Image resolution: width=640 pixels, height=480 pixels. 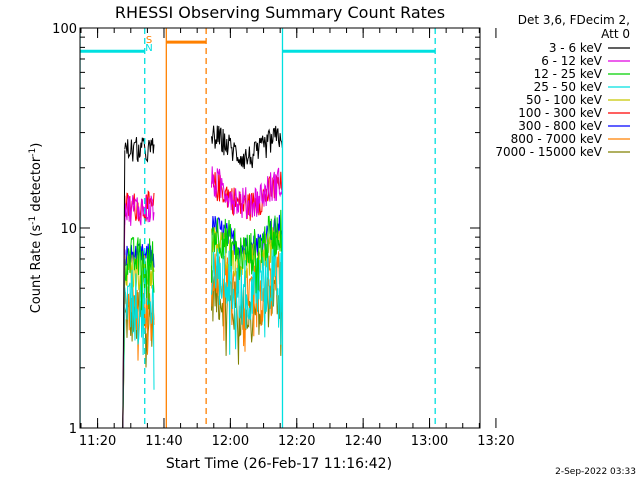 What do you see at coordinates (495, 441) in the screenshot?
I see `x-tick-label: 13:20` at bounding box center [495, 441].